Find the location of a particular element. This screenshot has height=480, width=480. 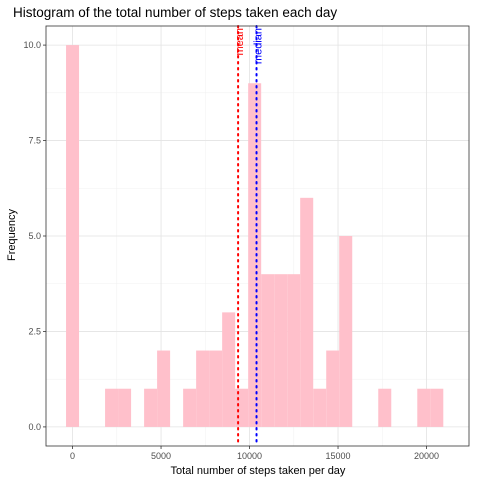

reference-lines: mean median is located at coordinates (249, 236).